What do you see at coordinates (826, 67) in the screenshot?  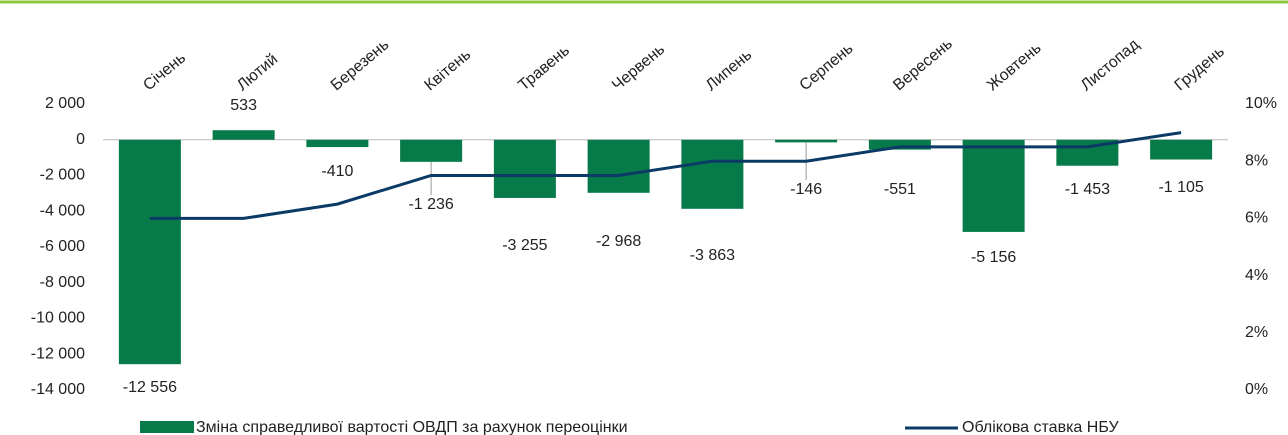 I see `x-tick-label: Серпень` at bounding box center [826, 67].